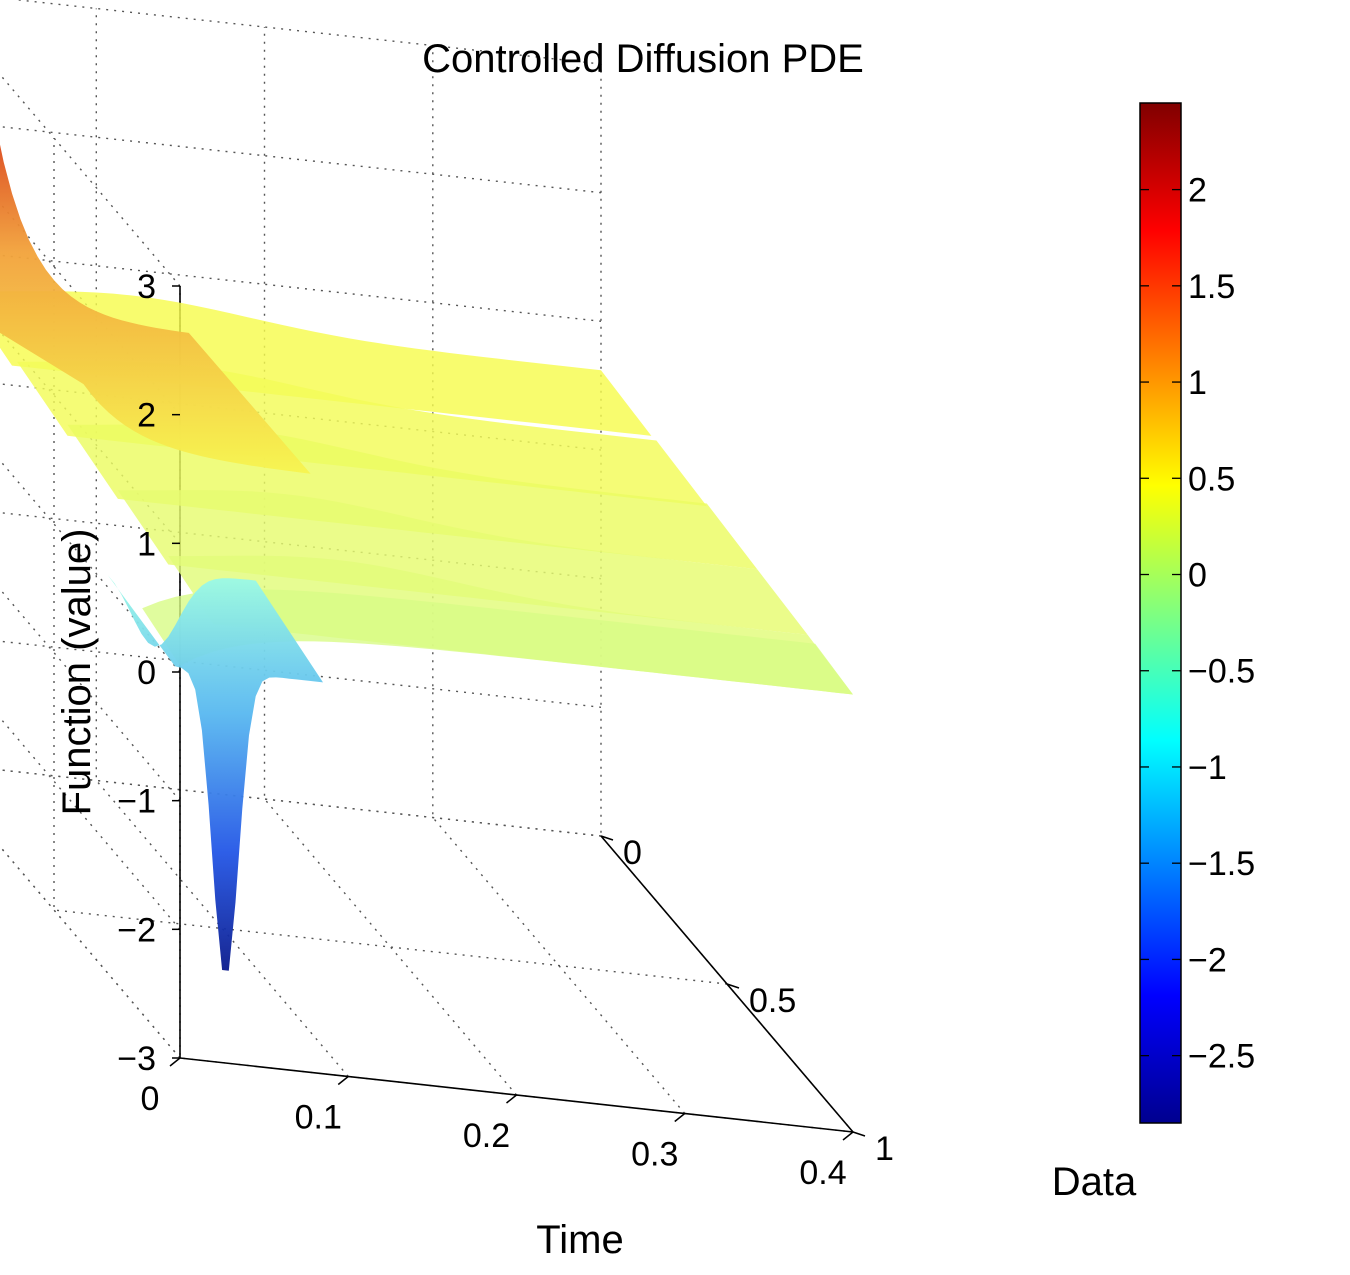  I want to click on colorbar-tick-label-7: −1.5, so click(1221, 864).